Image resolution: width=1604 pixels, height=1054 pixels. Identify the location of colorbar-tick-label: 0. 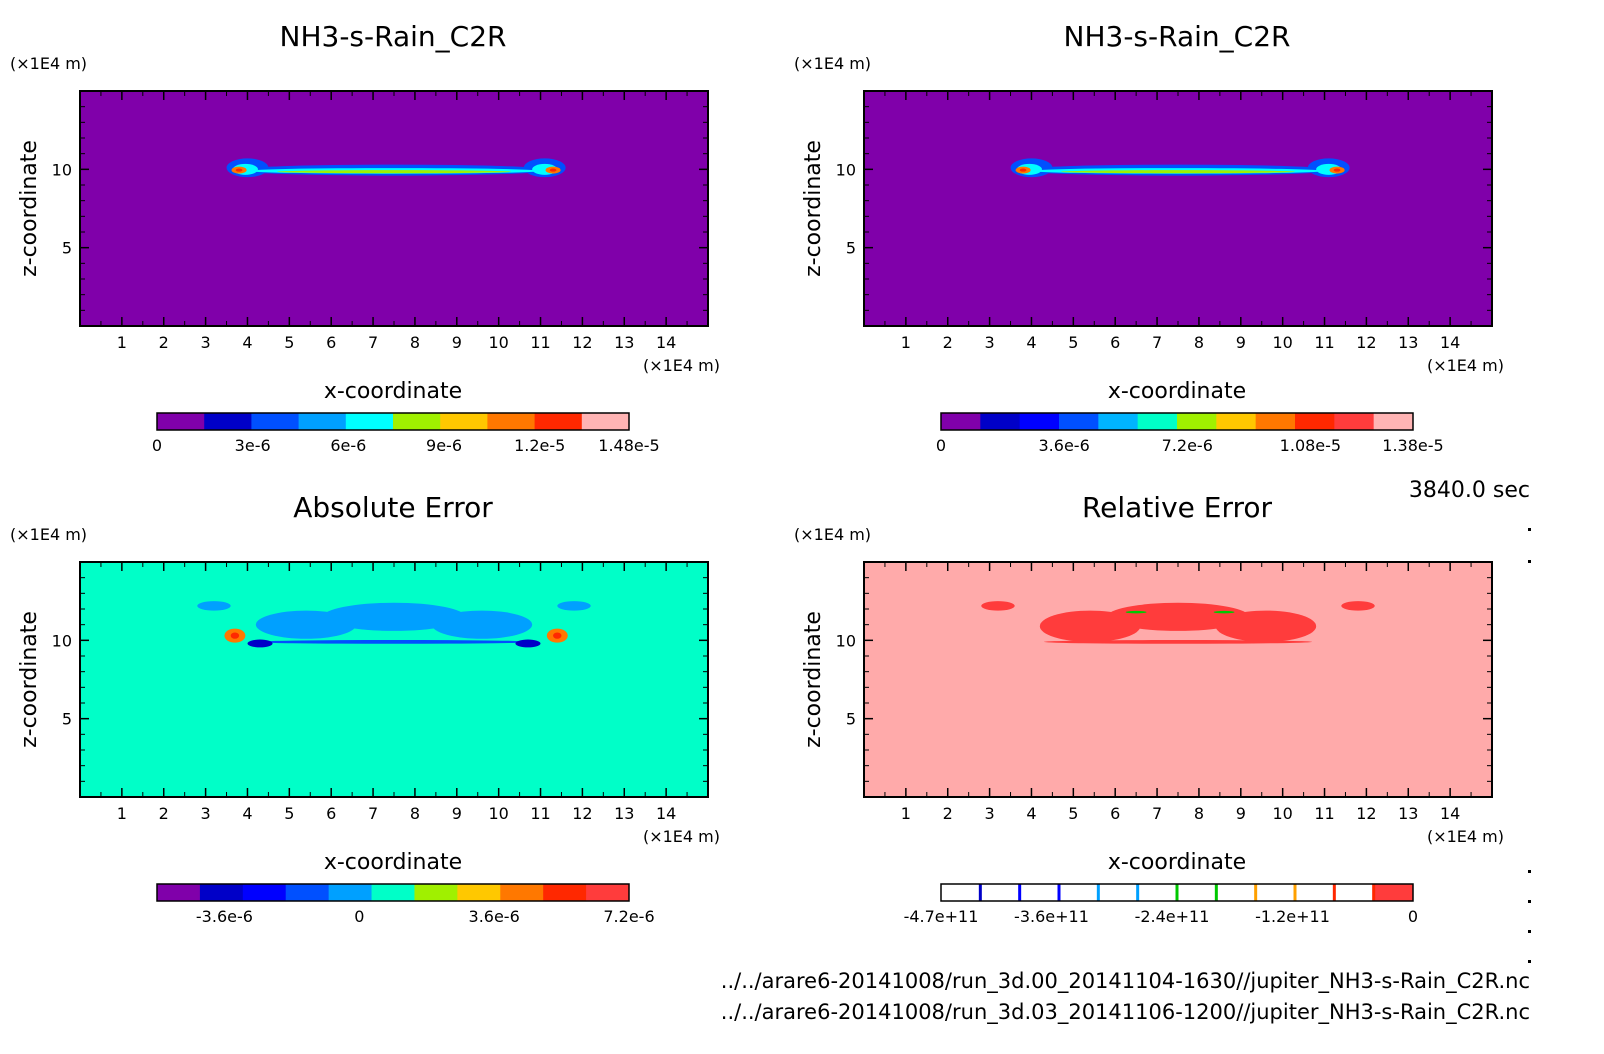
(1413, 916).